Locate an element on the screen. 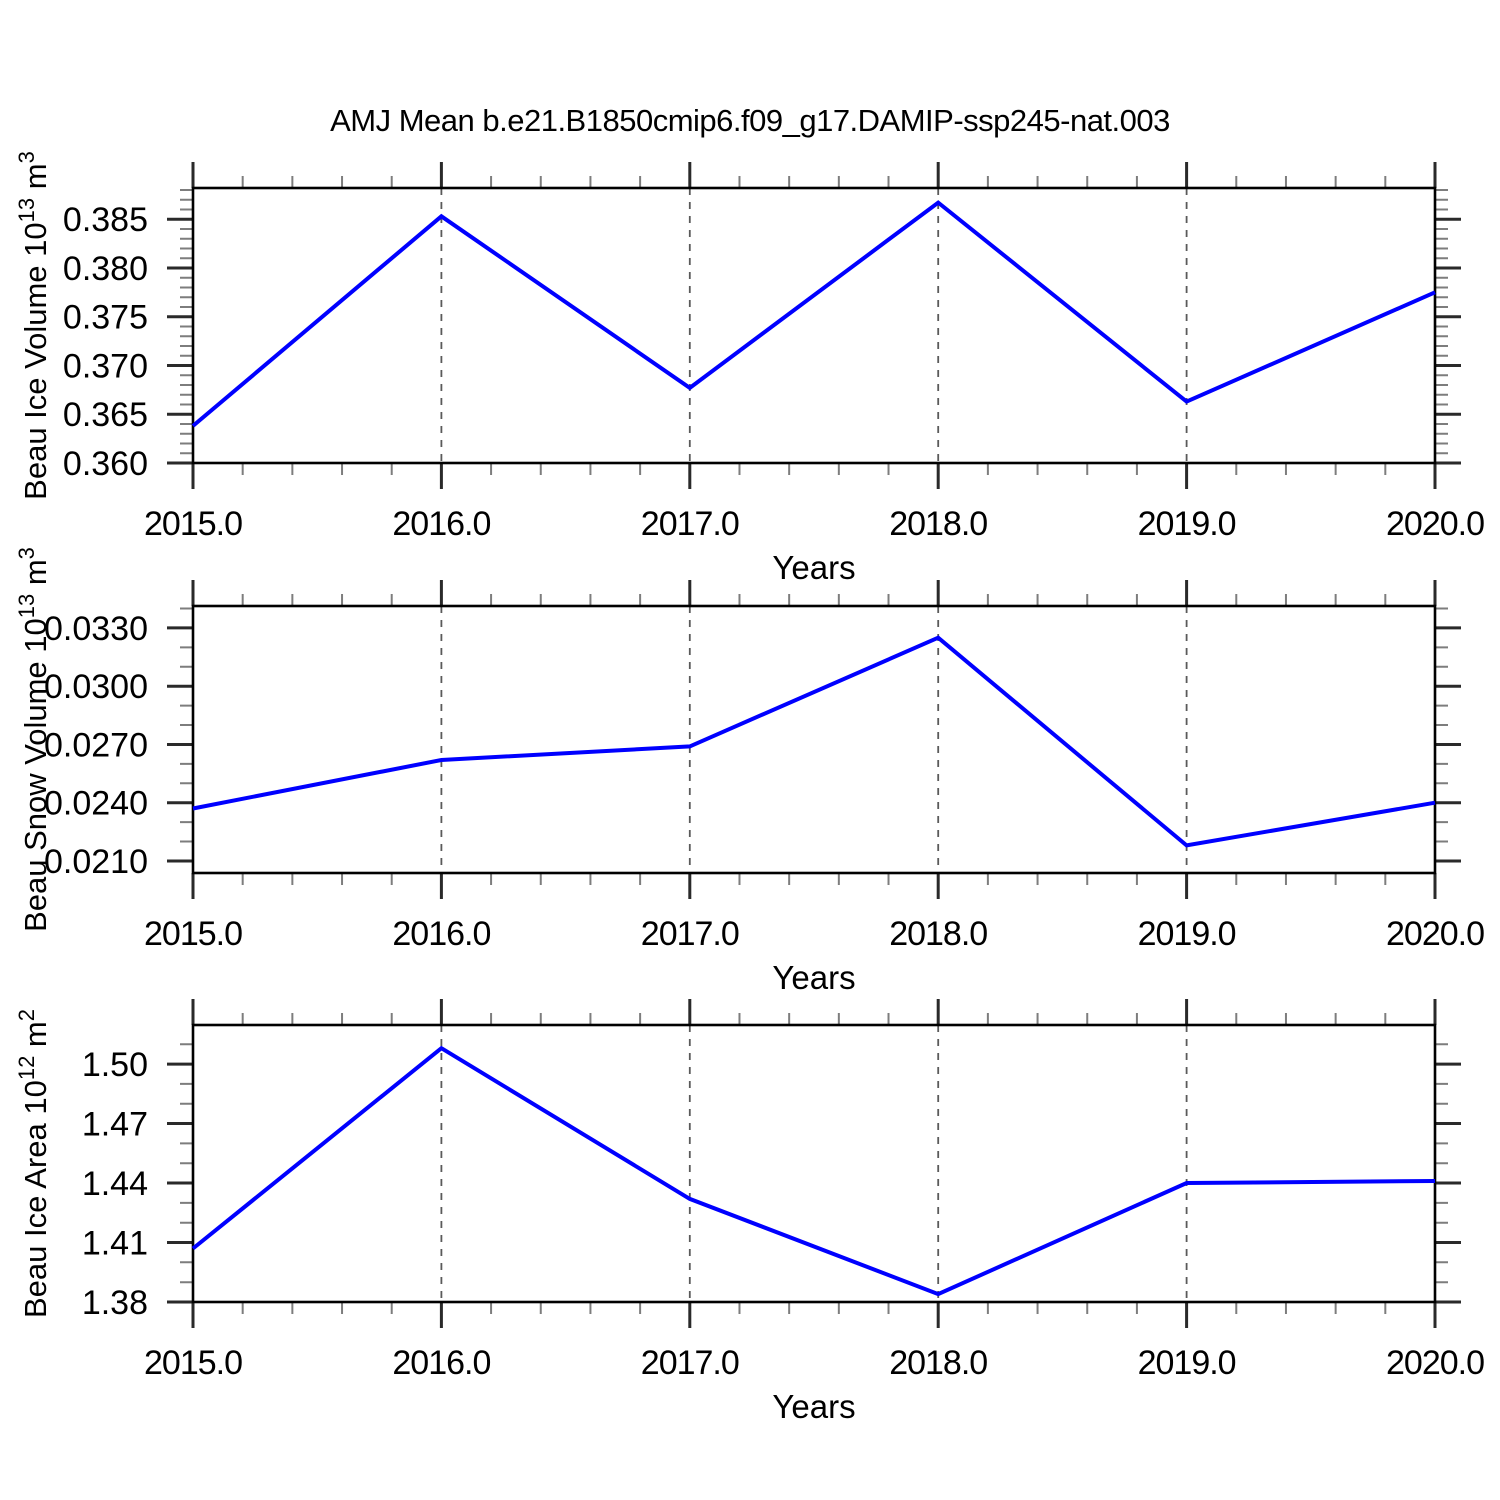  y-tick-label: 0.0240 is located at coordinates (96, 804).